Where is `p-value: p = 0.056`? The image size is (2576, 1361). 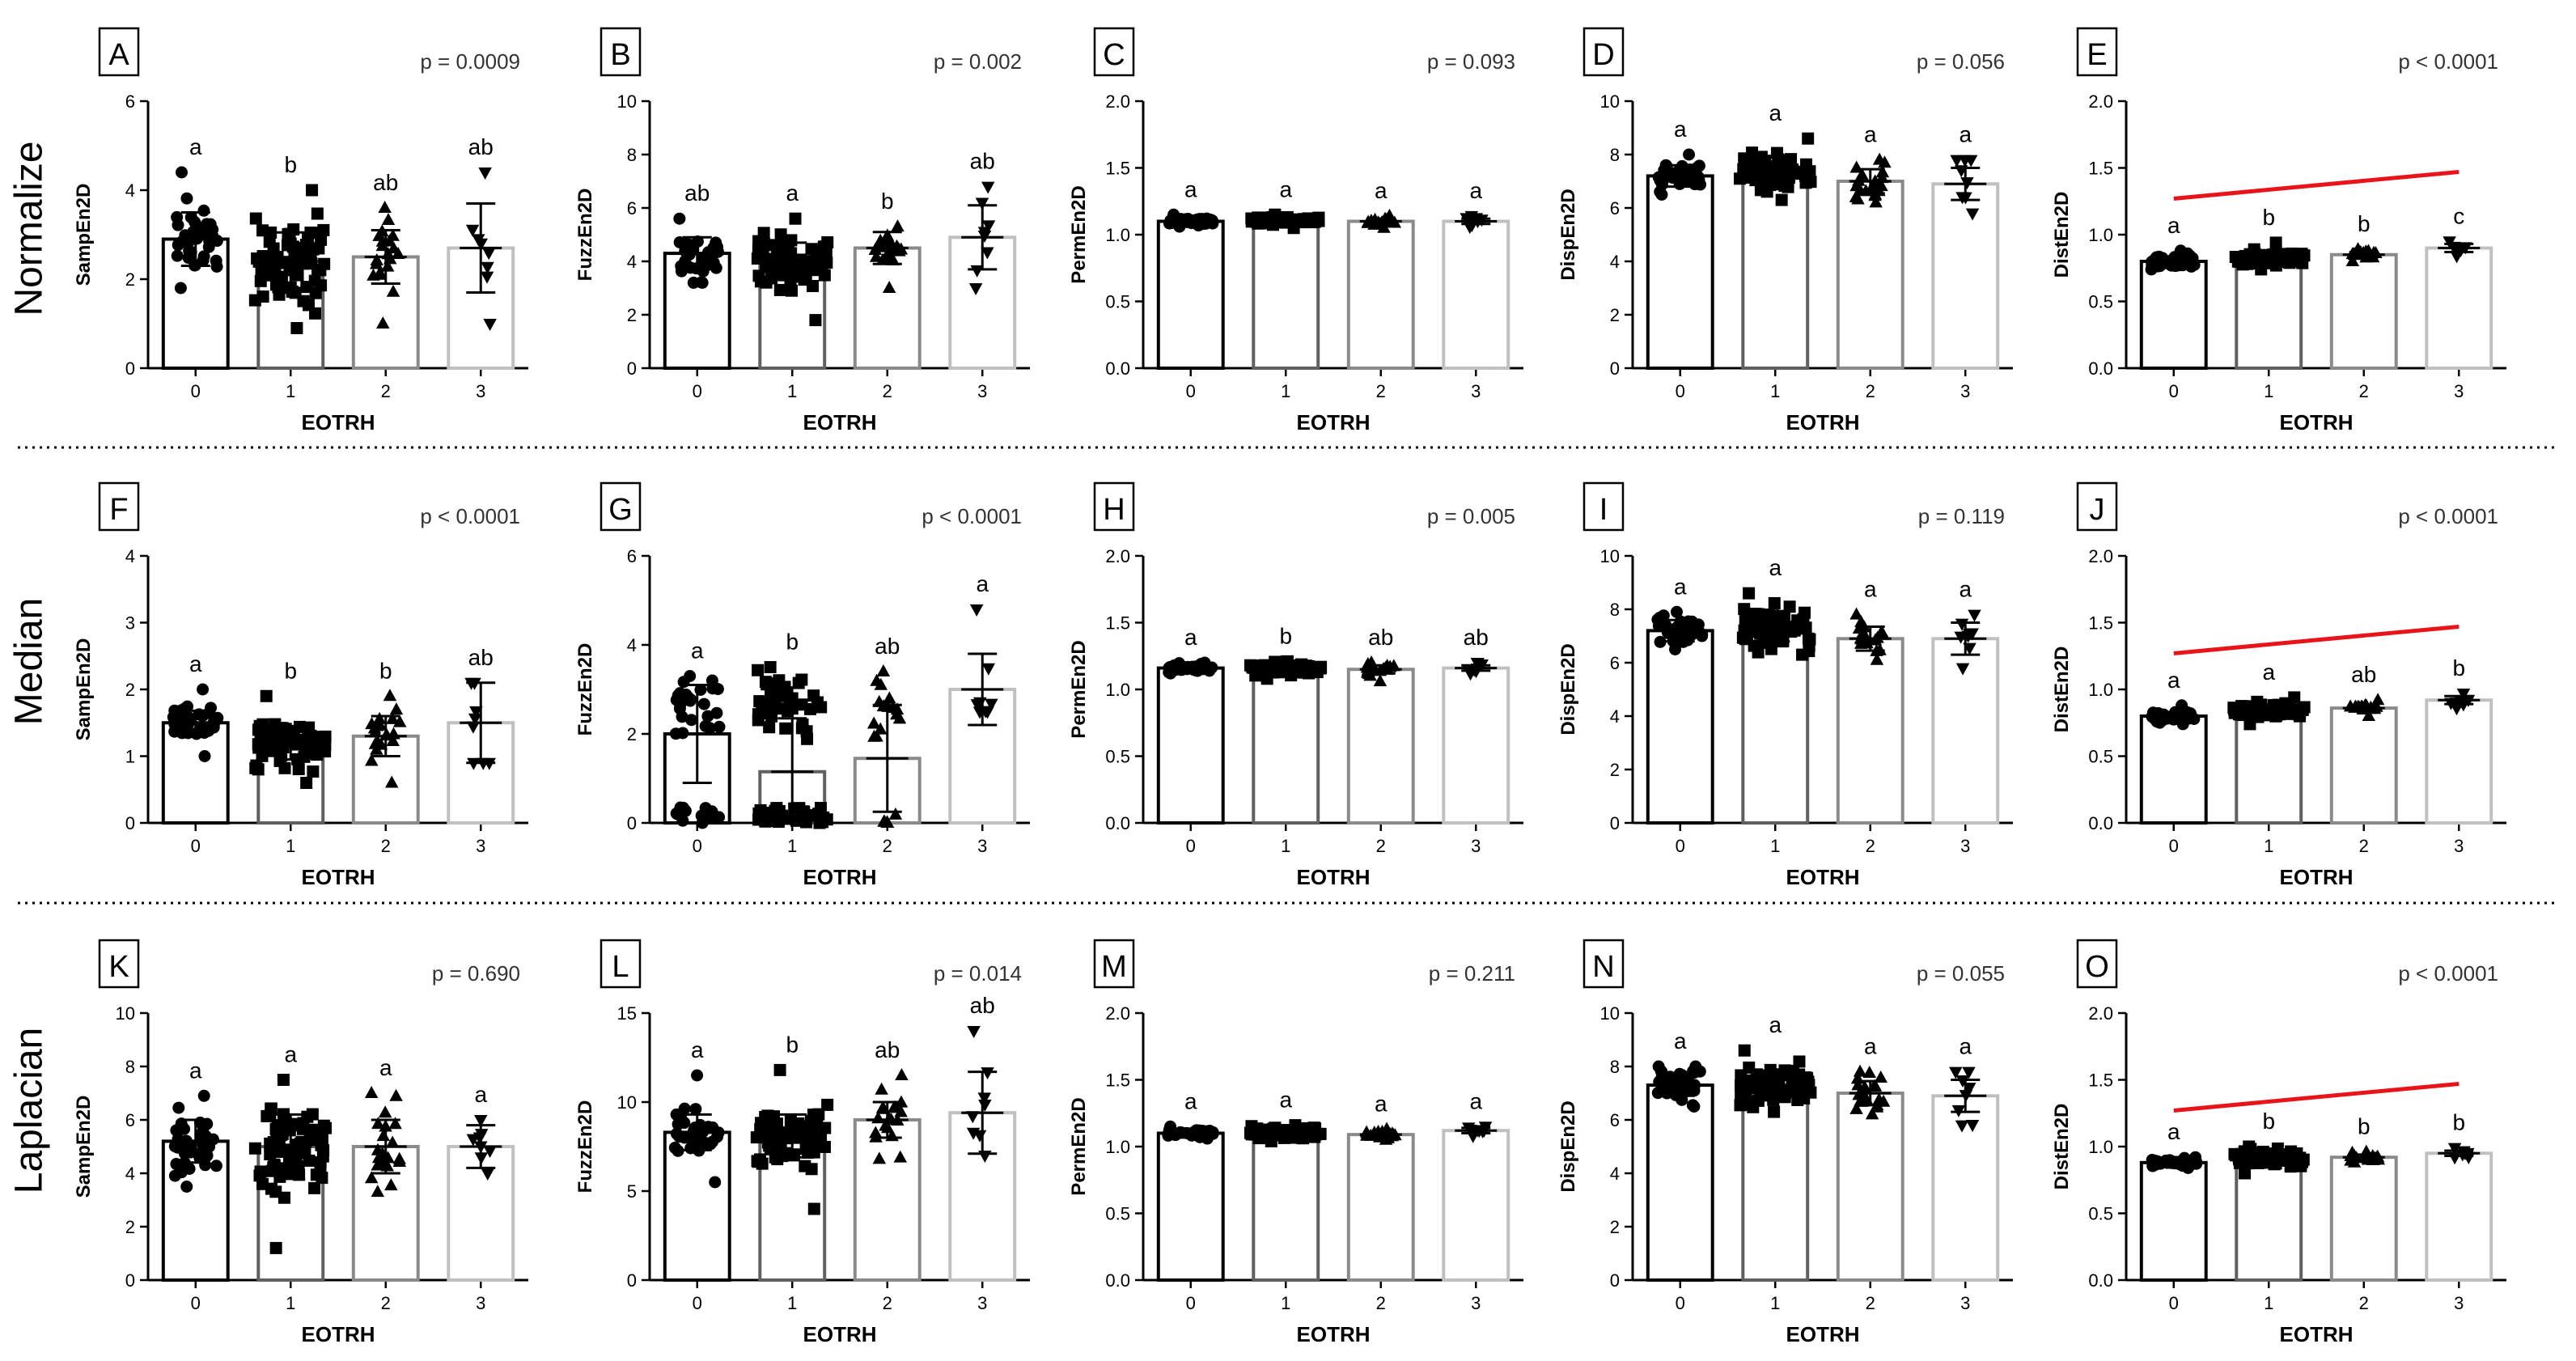
p-value: p = 0.056 is located at coordinates (1961, 61).